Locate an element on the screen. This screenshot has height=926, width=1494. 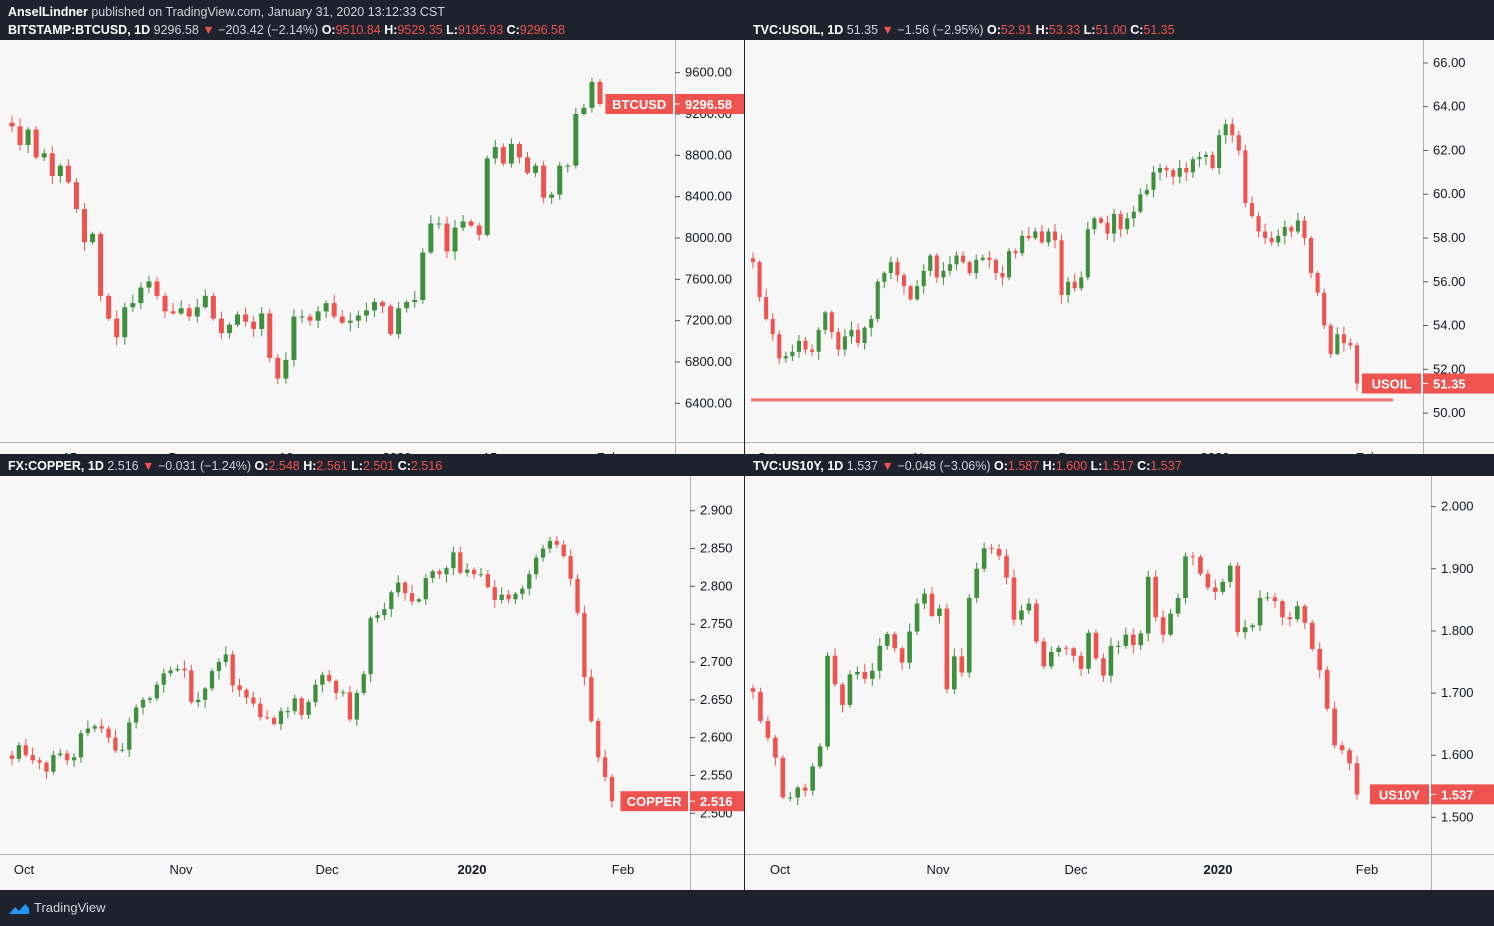
last-price-tag: US10Y 1.537 is located at coordinates (1432, 794).